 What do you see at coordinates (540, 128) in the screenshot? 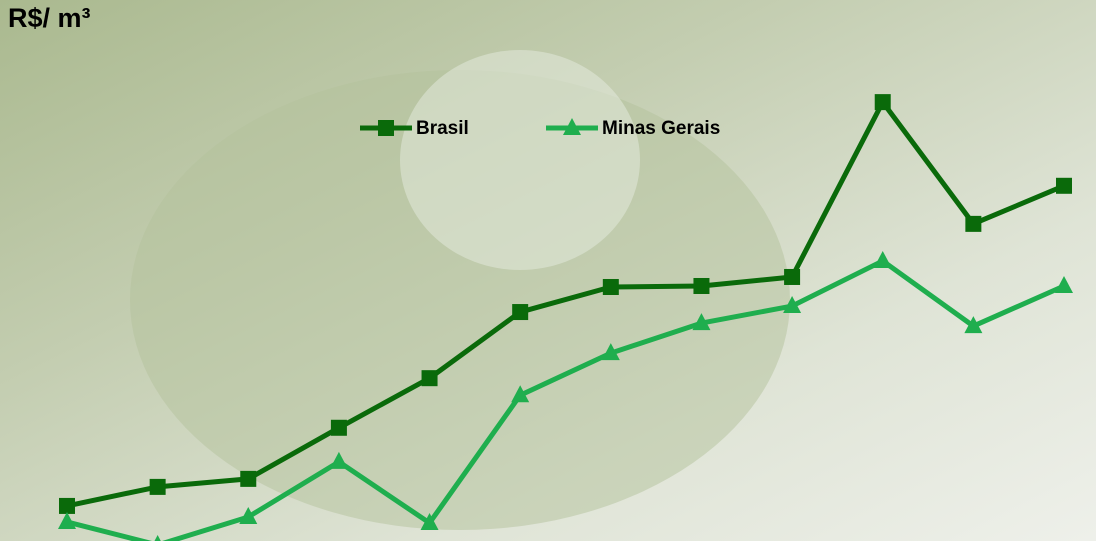
I see `legend: Brasil Minas Gerais` at bounding box center [540, 128].